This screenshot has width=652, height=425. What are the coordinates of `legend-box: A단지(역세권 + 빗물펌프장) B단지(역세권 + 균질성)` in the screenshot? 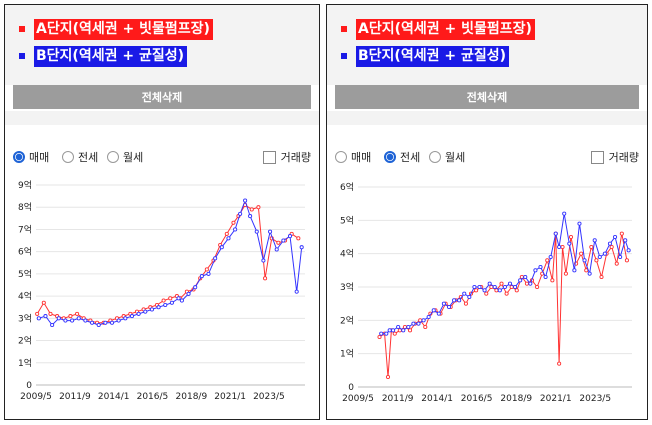 It's located at (487, 45).